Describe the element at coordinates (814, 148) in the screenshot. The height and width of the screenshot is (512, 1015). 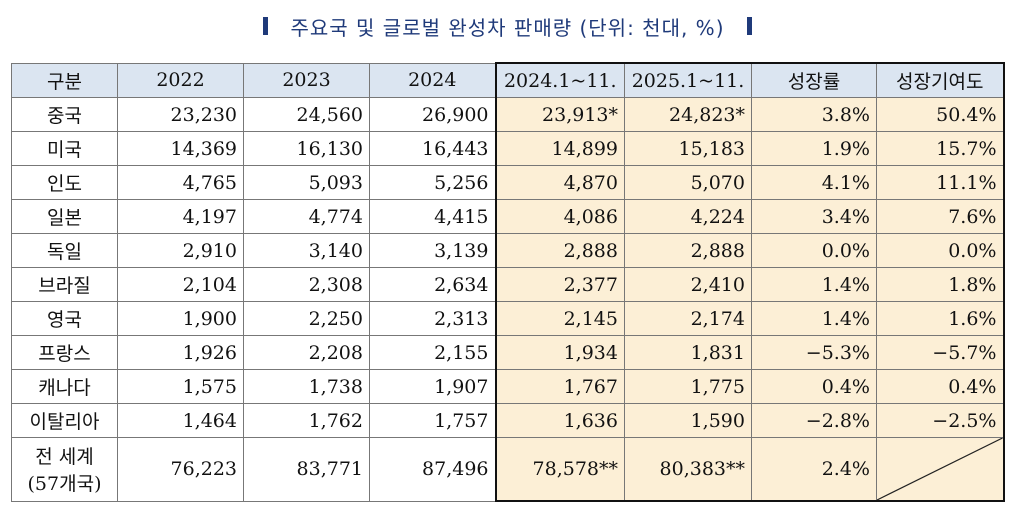
I see `cell-growth-rate: 1.9%` at that location.